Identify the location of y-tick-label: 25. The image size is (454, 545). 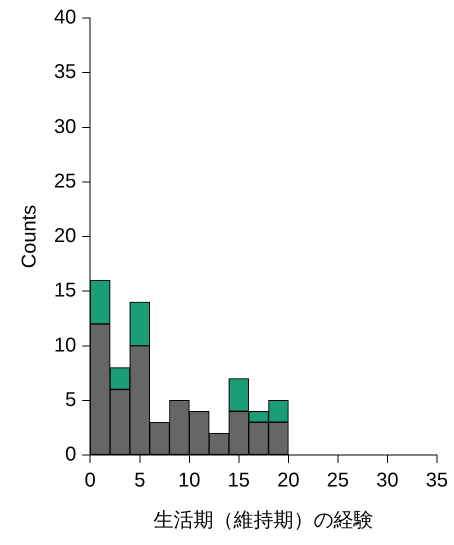
(65, 181).